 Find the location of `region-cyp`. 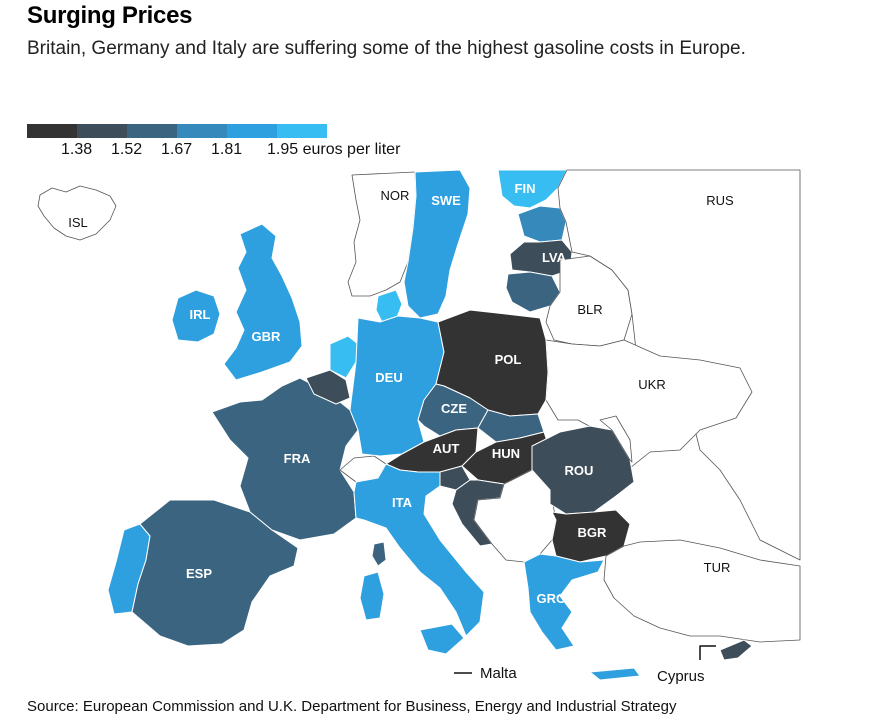

region-cyp is located at coordinates (736, 650).